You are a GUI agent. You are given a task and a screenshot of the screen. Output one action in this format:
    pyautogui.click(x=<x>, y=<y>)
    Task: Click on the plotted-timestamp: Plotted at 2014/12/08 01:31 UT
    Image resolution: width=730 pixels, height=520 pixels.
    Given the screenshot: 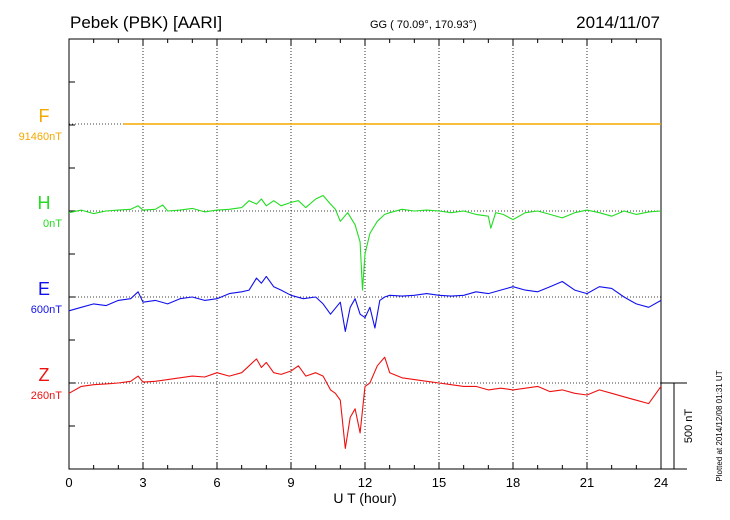 What is the action you would take?
    pyautogui.click(x=719, y=425)
    